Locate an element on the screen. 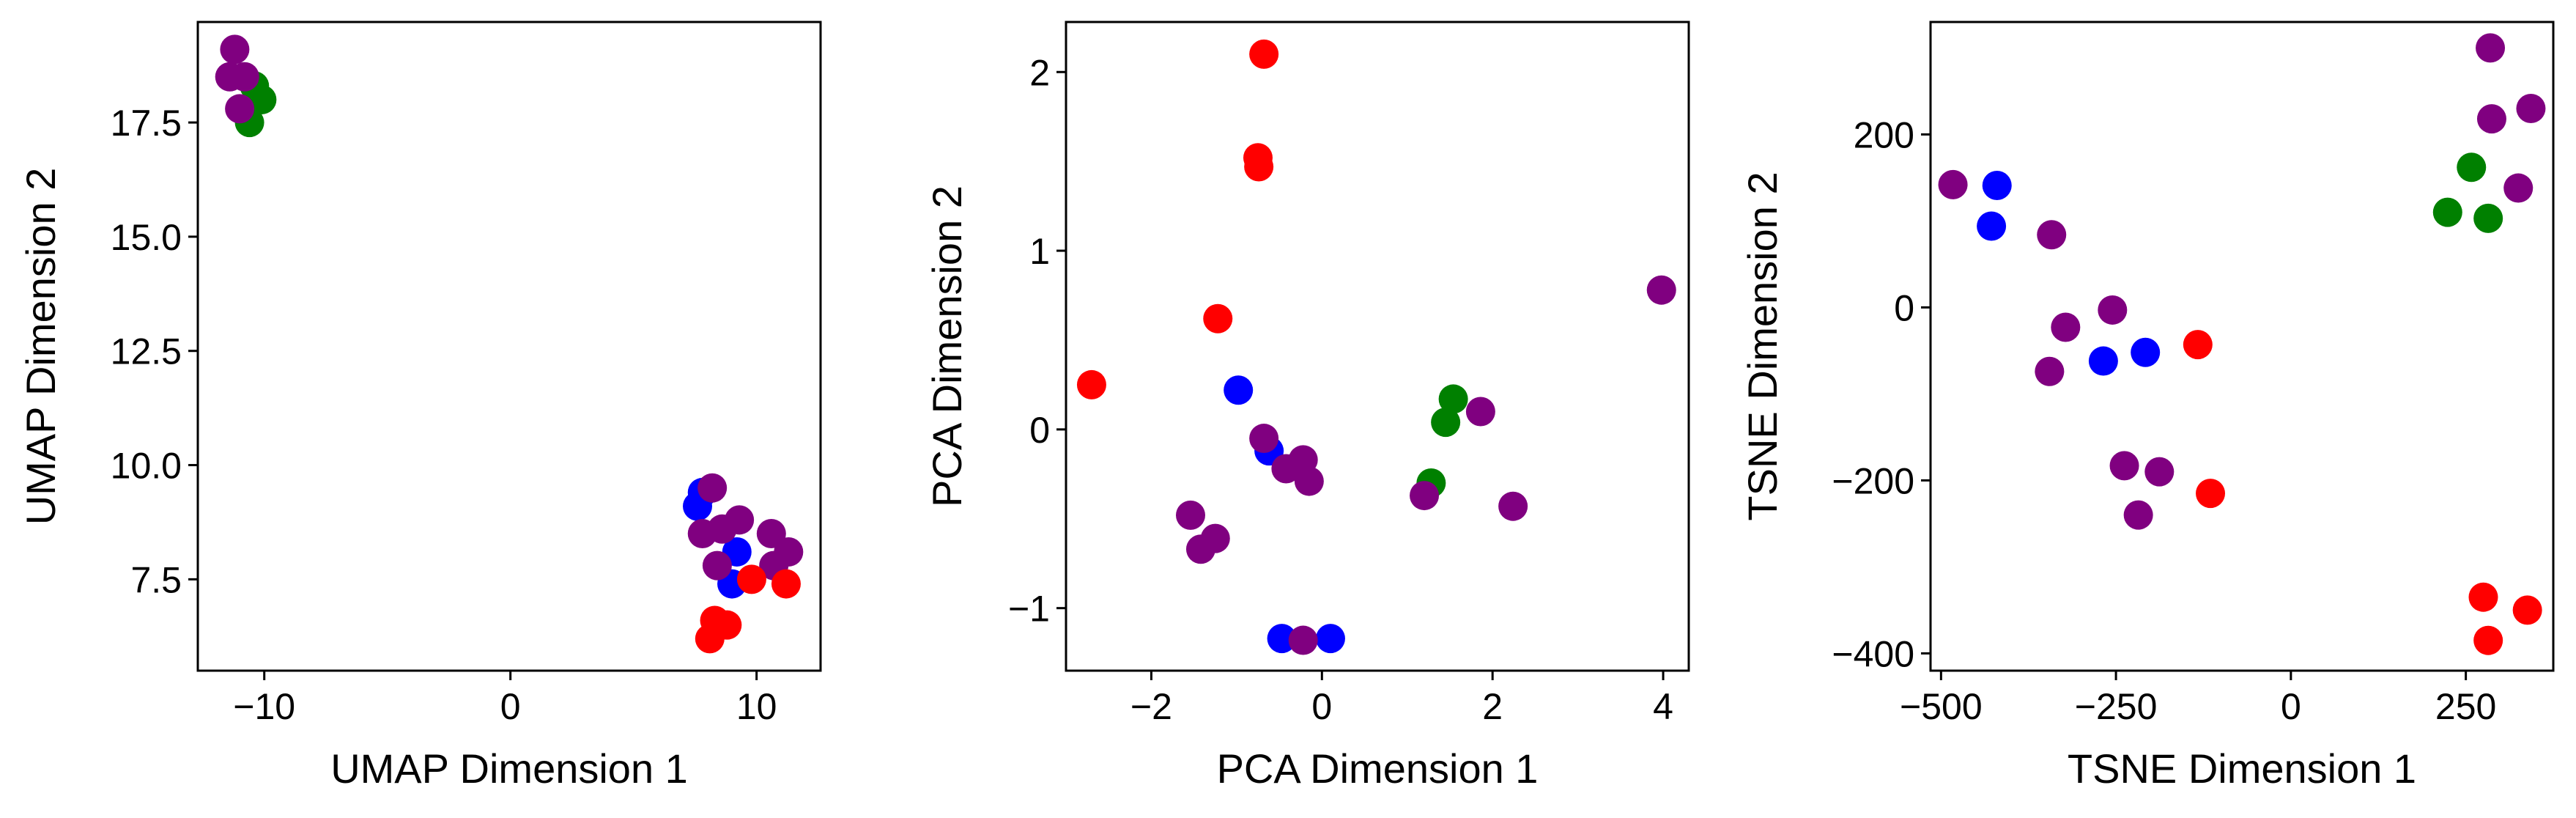  pca-y-ticks: −1 0 1 2 is located at coordinates (1037, 341).